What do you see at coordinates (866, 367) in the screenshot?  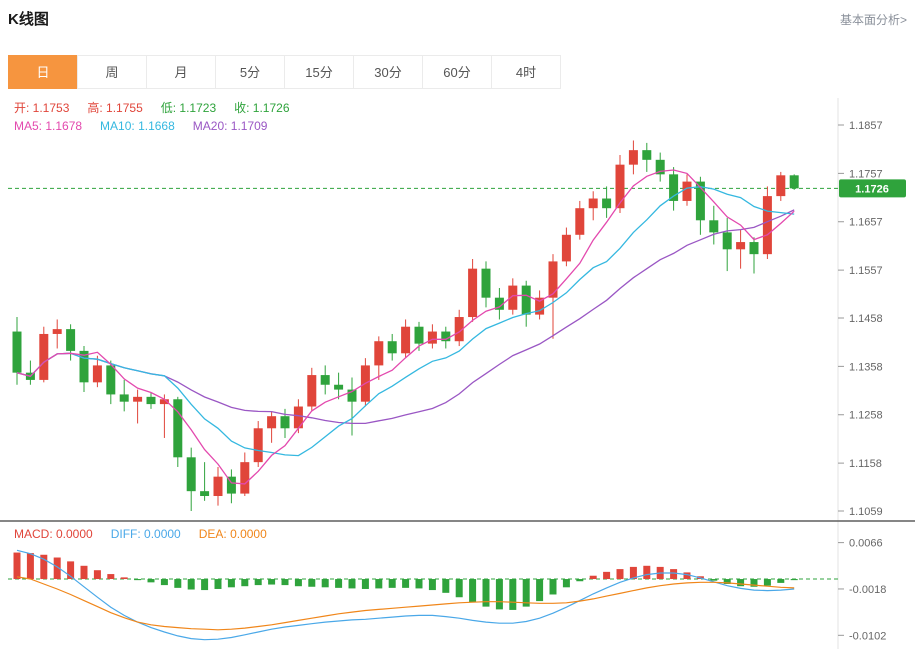 I see `axis-tick-label: 1.1358` at bounding box center [866, 367].